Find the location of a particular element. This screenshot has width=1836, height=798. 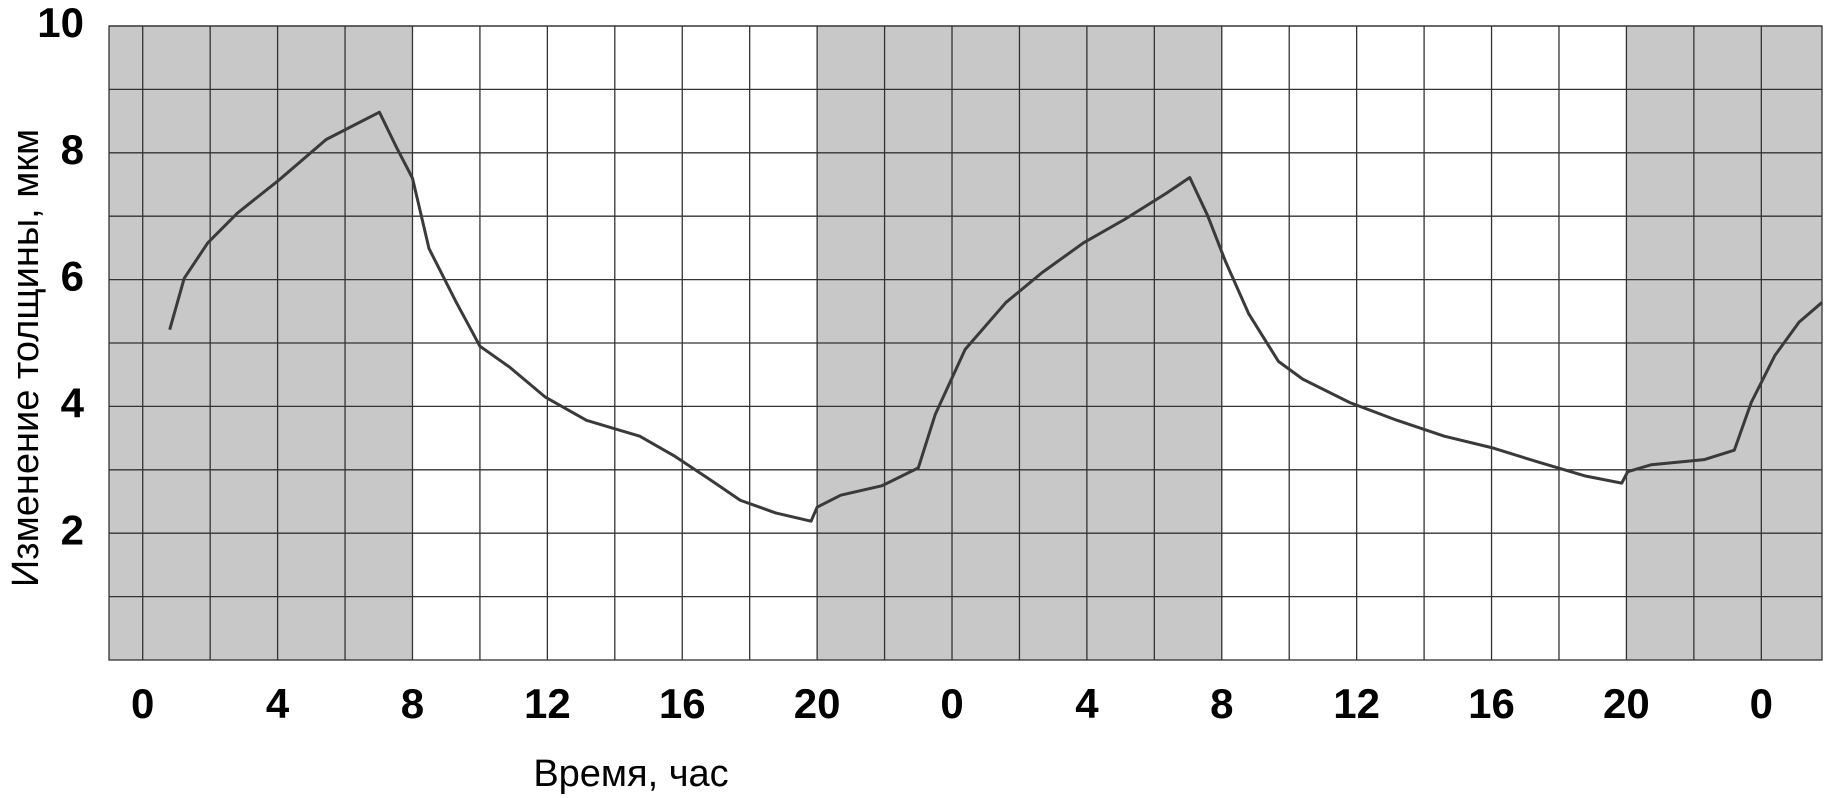

y-axis-label: Изменение толщины, мкм is located at coordinates (26, 358).